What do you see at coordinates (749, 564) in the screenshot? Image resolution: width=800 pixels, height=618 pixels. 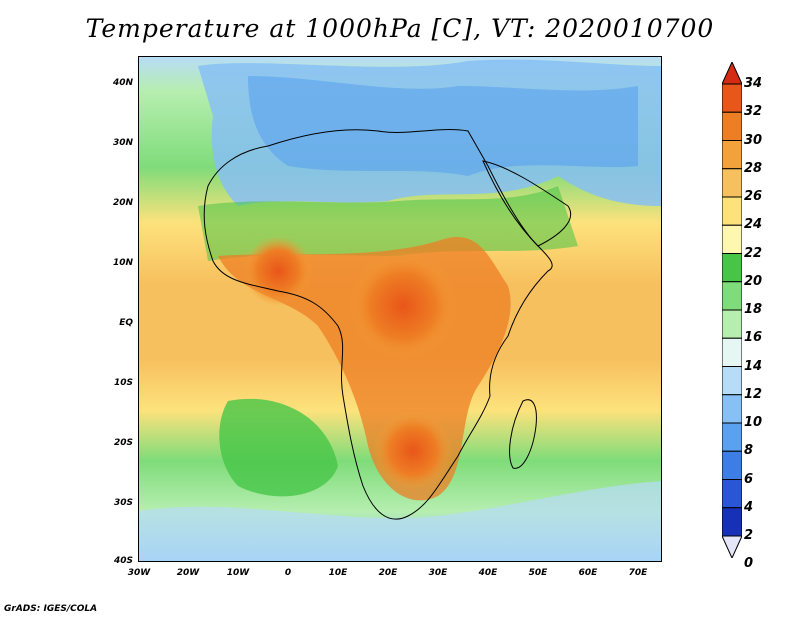 I see `colorbar-label: 0` at bounding box center [749, 564].